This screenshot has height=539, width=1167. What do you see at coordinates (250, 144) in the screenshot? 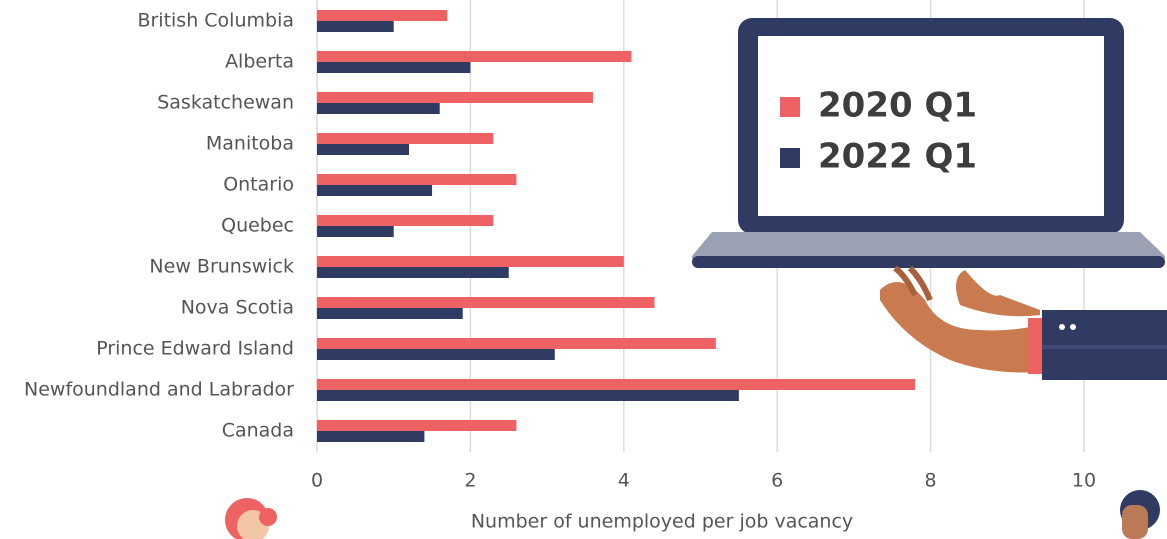
I see `y-tick-label: Manitoba` at bounding box center [250, 144].